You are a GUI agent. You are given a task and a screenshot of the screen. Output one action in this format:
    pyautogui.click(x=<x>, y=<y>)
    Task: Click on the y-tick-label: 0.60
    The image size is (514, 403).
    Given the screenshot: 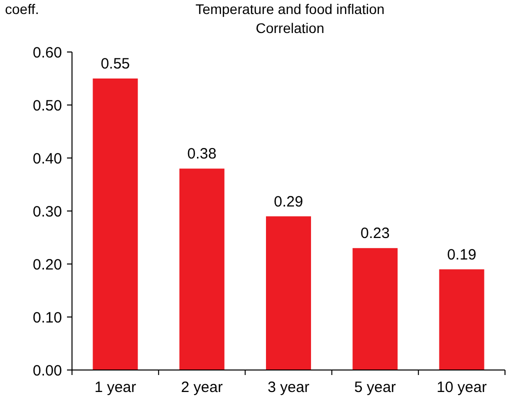 What is the action you would take?
    pyautogui.click(x=47, y=53)
    